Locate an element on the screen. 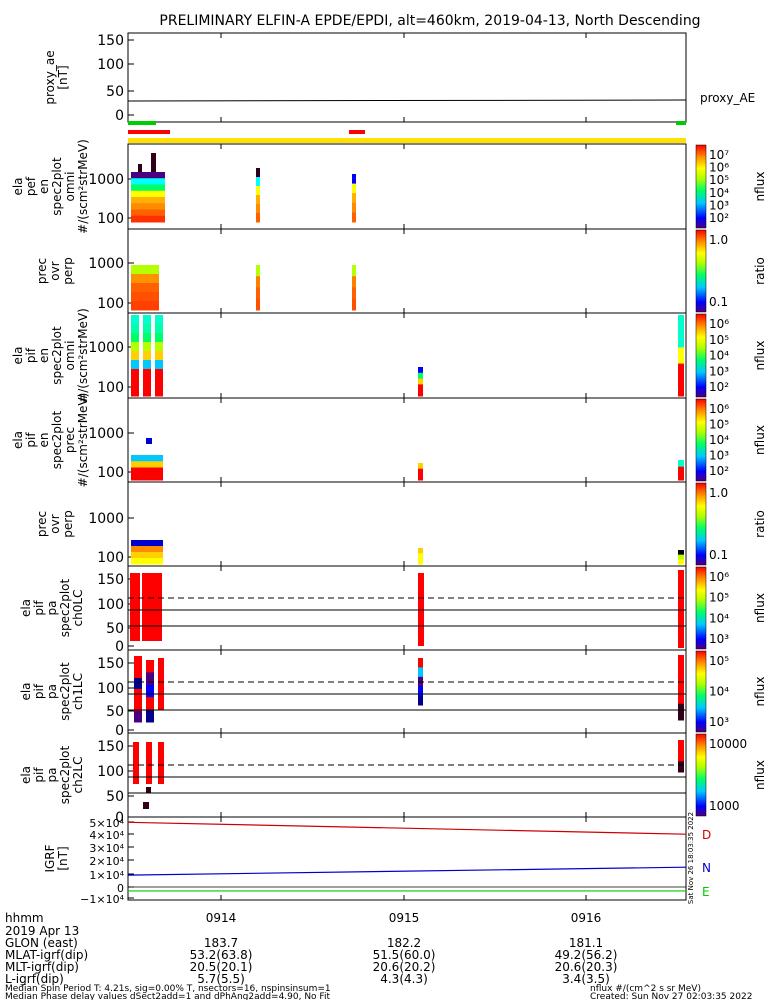  footer-row-label: GLON (east) is located at coordinates (41, 943).